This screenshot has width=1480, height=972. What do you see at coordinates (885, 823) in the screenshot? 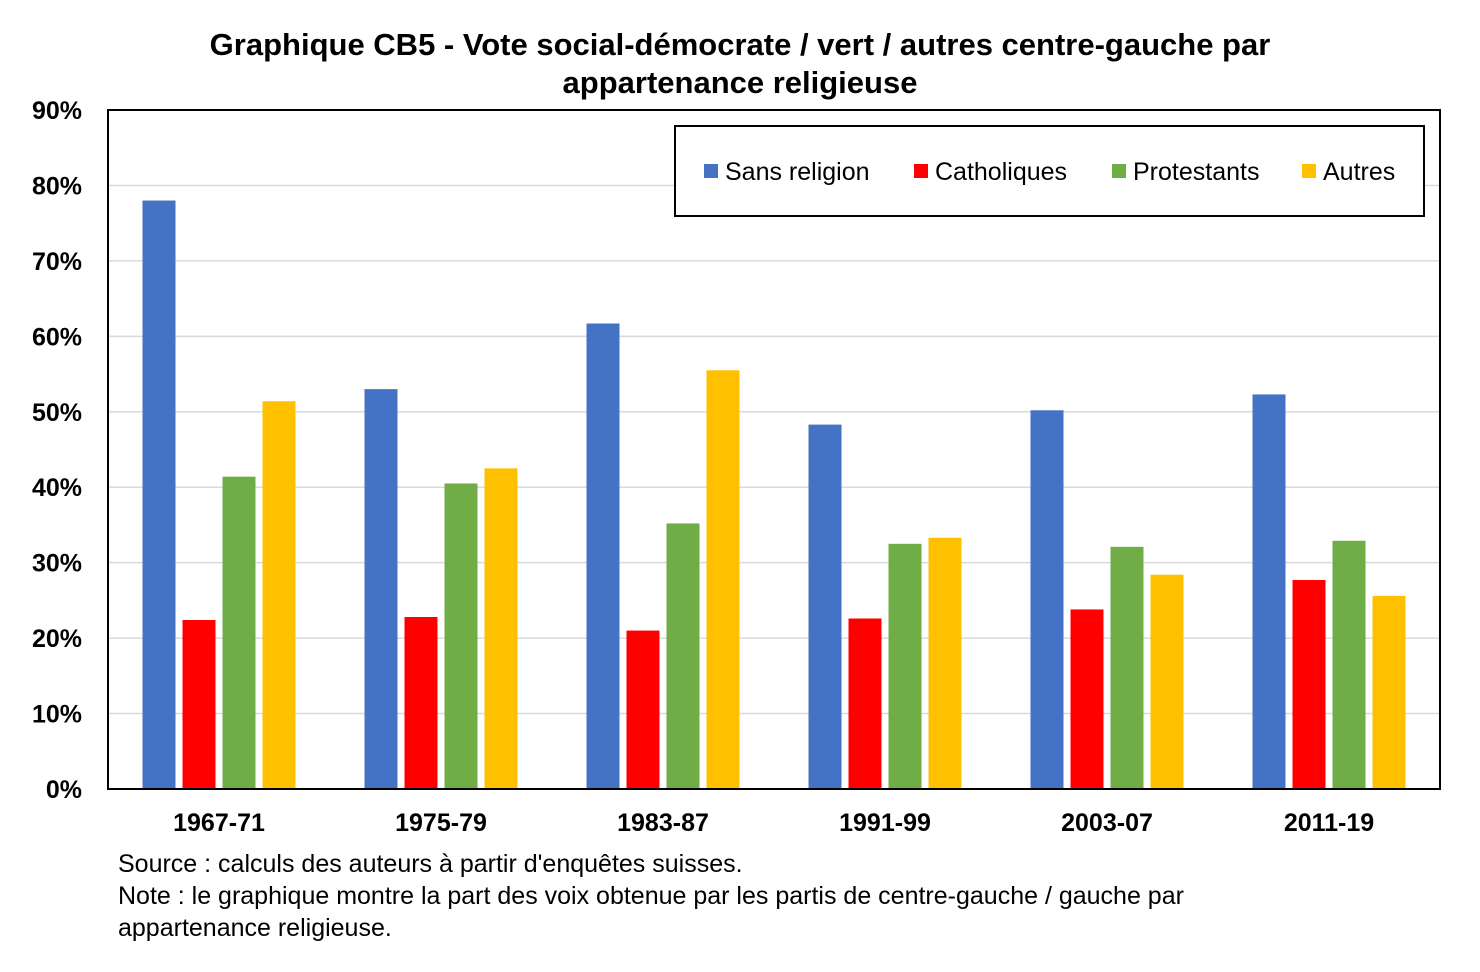
I see `x-tick-label: 1991-99` at bounding box center [885, 823].